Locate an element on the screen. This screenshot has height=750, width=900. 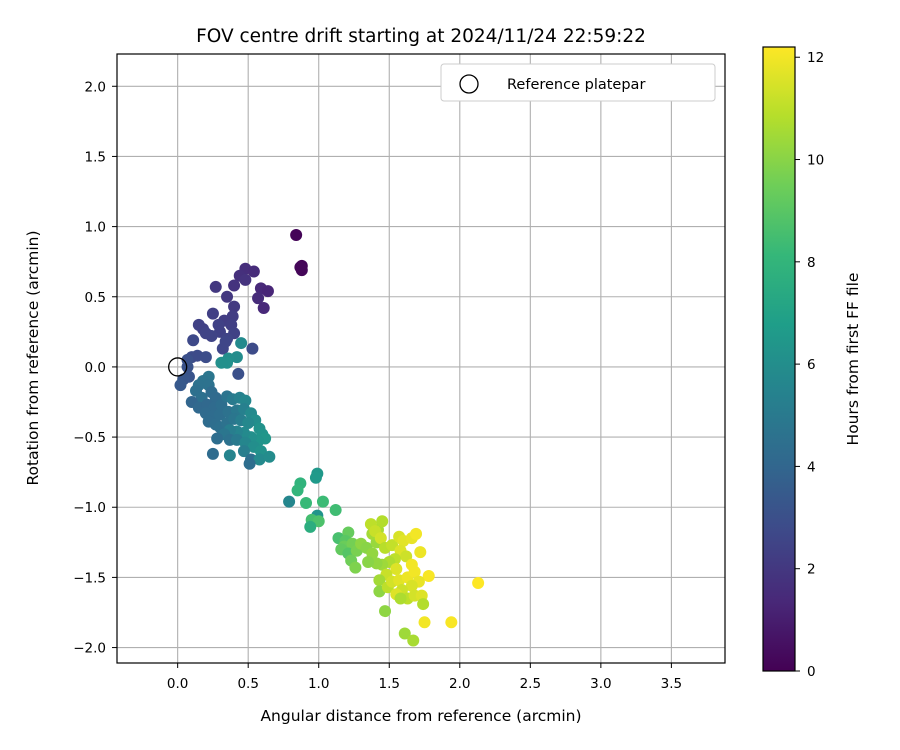
legend: Reference platepar is located at coordinates (578, 82).